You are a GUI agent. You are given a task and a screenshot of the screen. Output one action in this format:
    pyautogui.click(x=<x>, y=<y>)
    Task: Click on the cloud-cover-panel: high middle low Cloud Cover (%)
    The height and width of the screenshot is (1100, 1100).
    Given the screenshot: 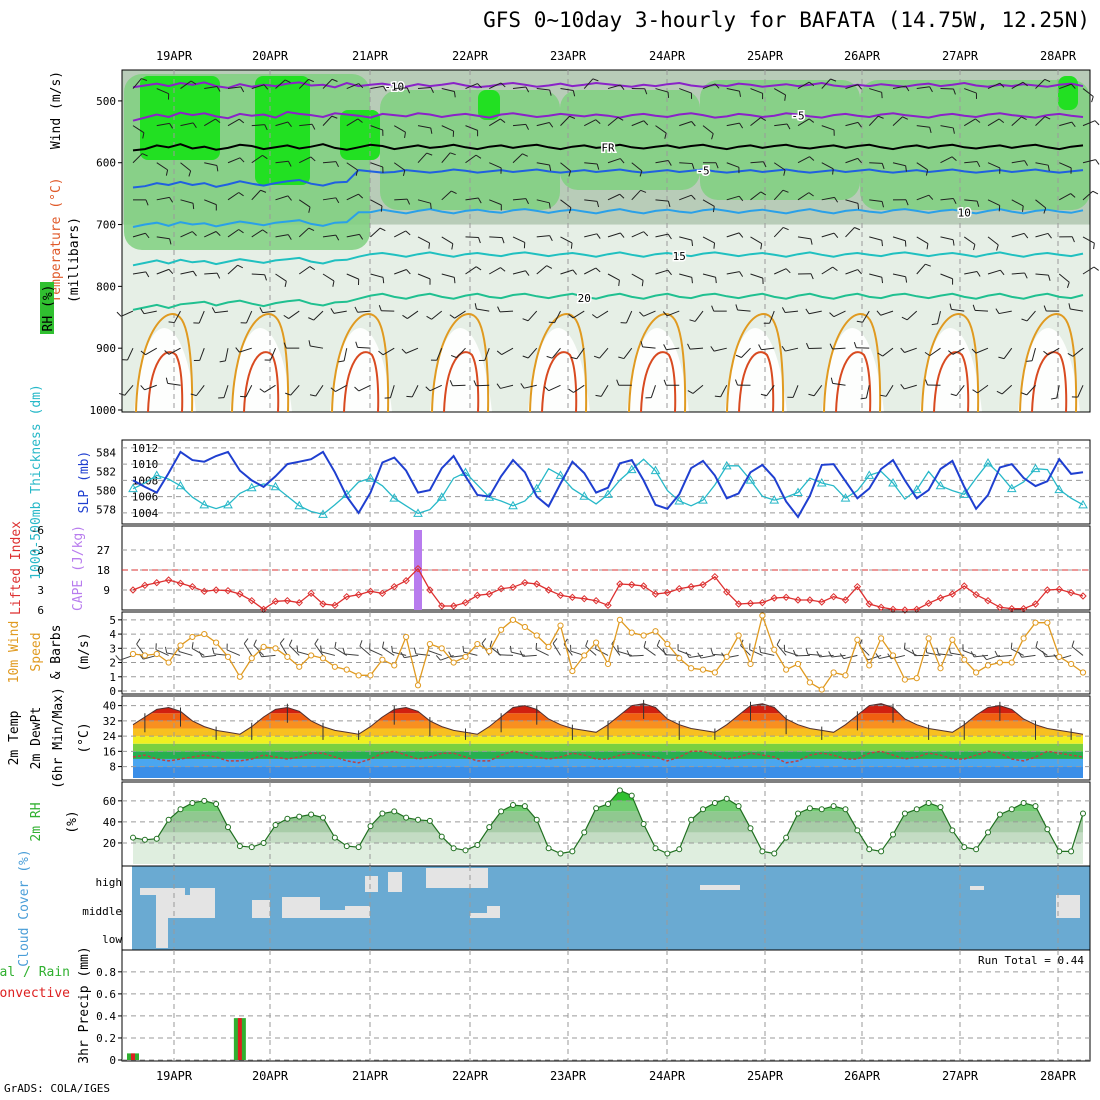 What is the action you would take?
    pyautogui.click(x=554, y=908)
    